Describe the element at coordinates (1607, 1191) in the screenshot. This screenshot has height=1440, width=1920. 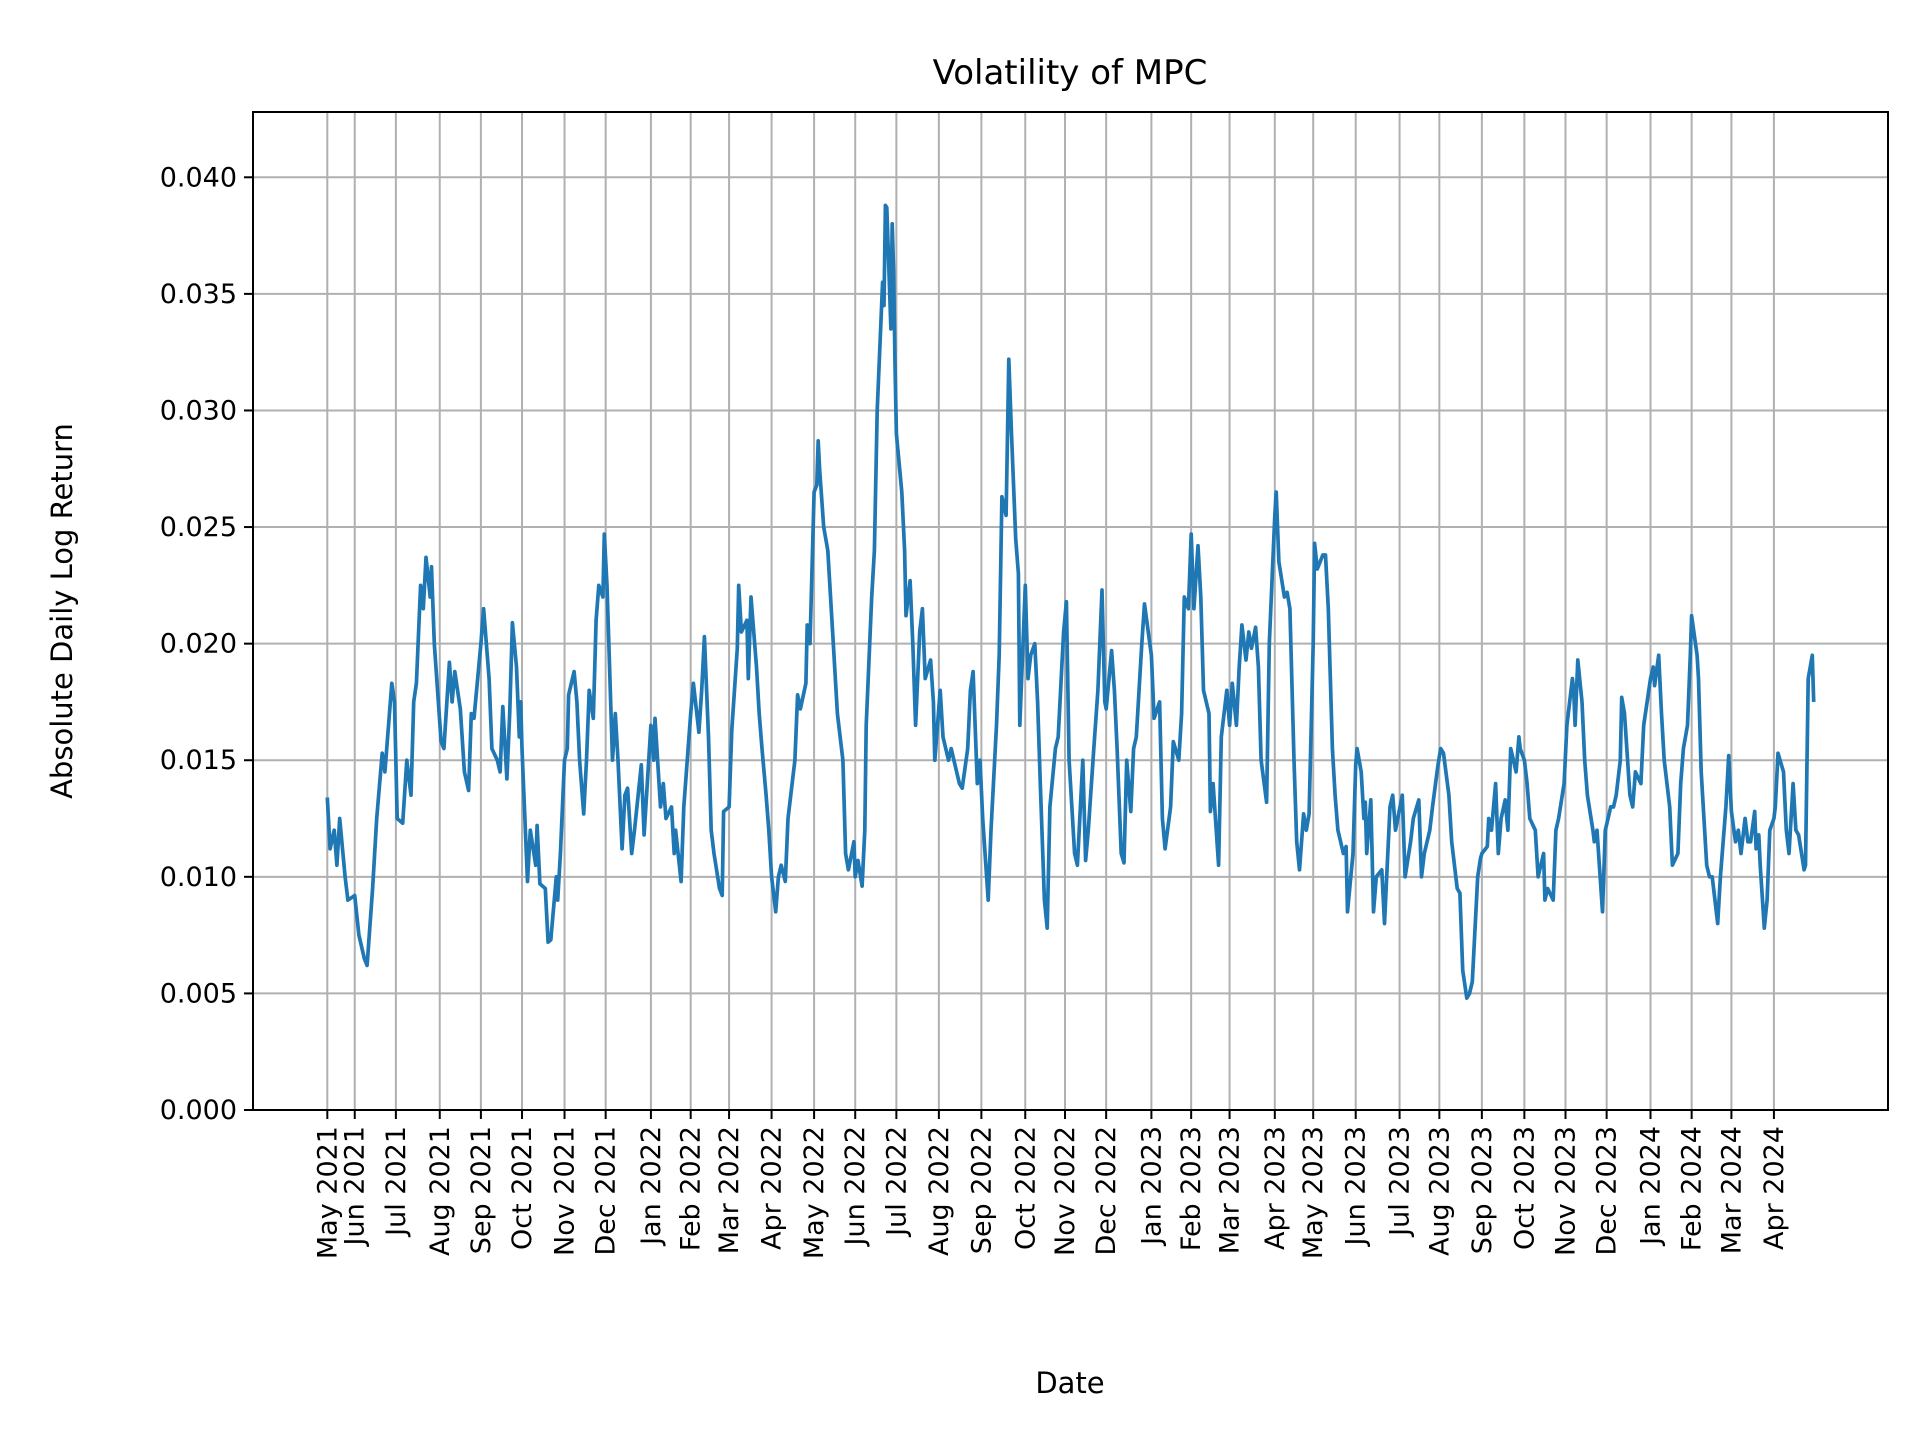
I see `x-tick-label: Dec 2023` at that location.